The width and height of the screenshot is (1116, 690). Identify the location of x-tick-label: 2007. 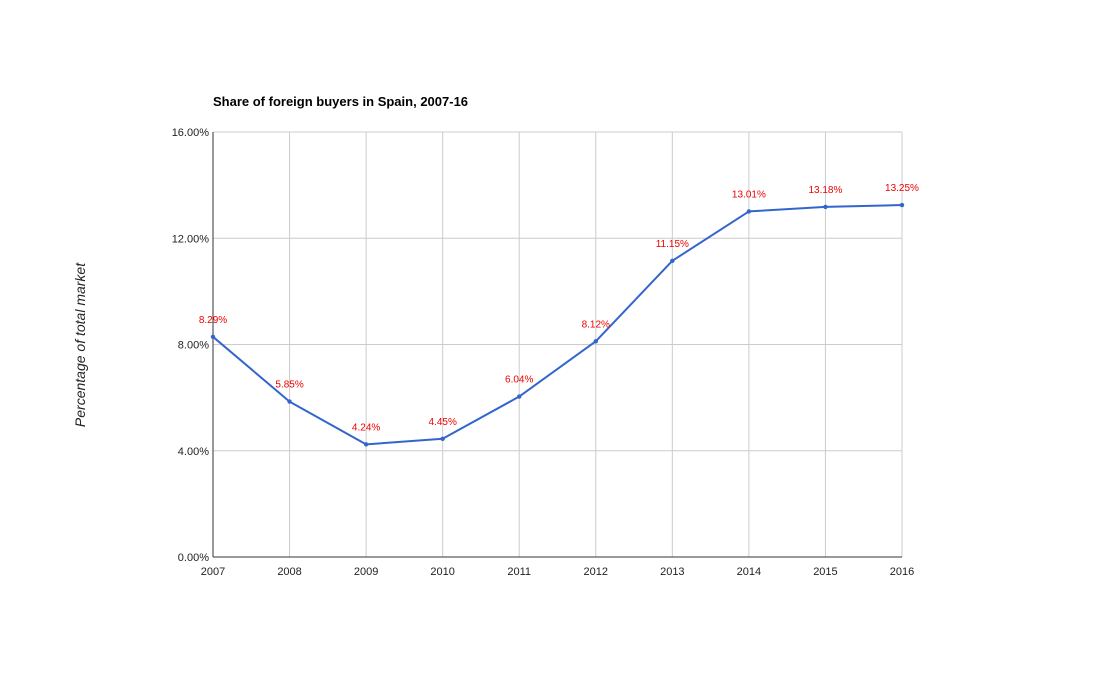
(213, 572).